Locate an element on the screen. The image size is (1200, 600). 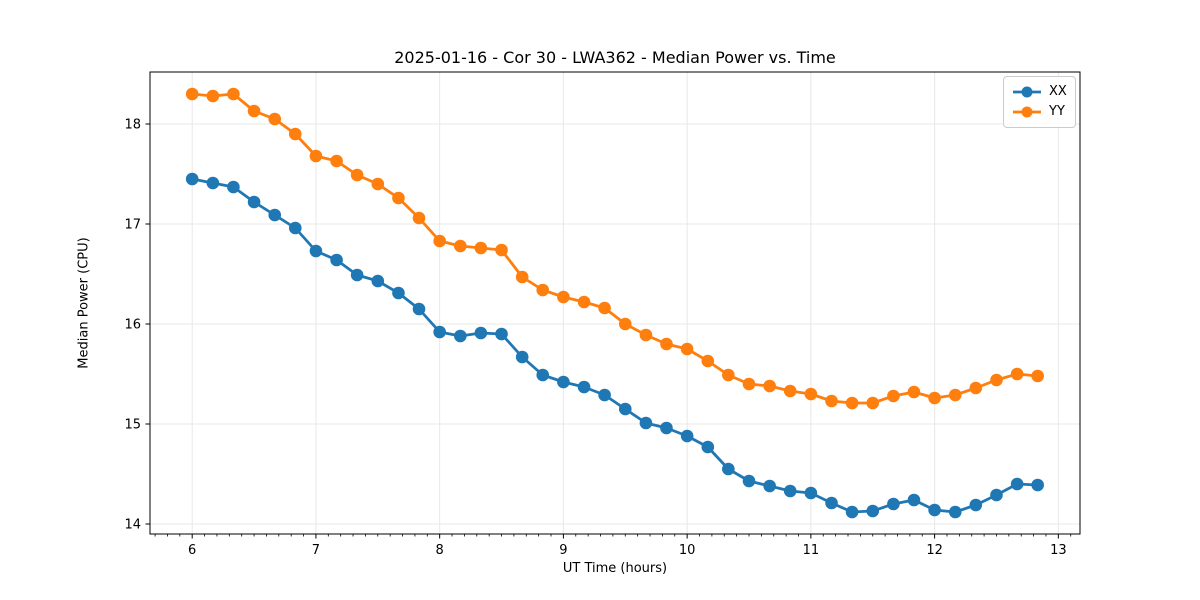
legend-swatch-XX is located at coordinates (1027, 92).